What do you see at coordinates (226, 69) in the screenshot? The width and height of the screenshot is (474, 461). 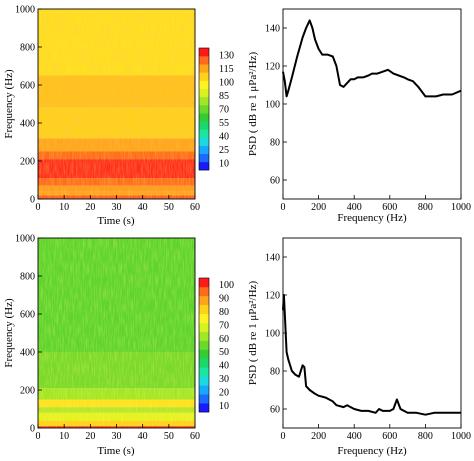 I see `colorbar-tick-label: 115` at bounding box center [226, 69].